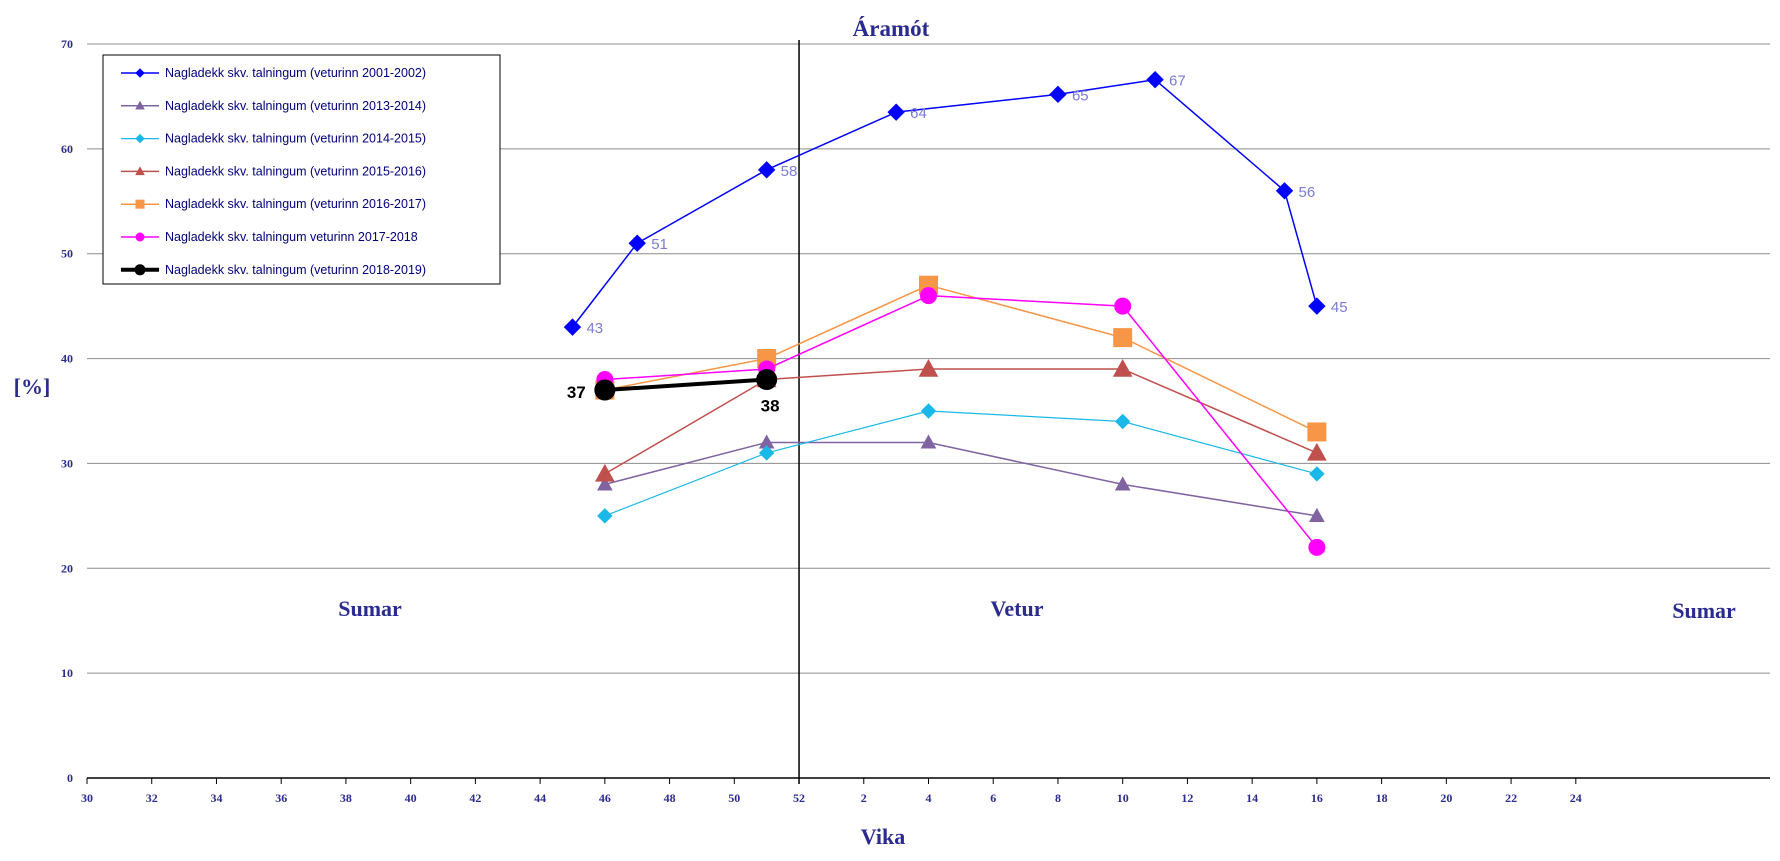  What do you see at coordinates (346, 798) in the screenshot?
I see `x-tick-label: 38` at bounding box center [346, 798].